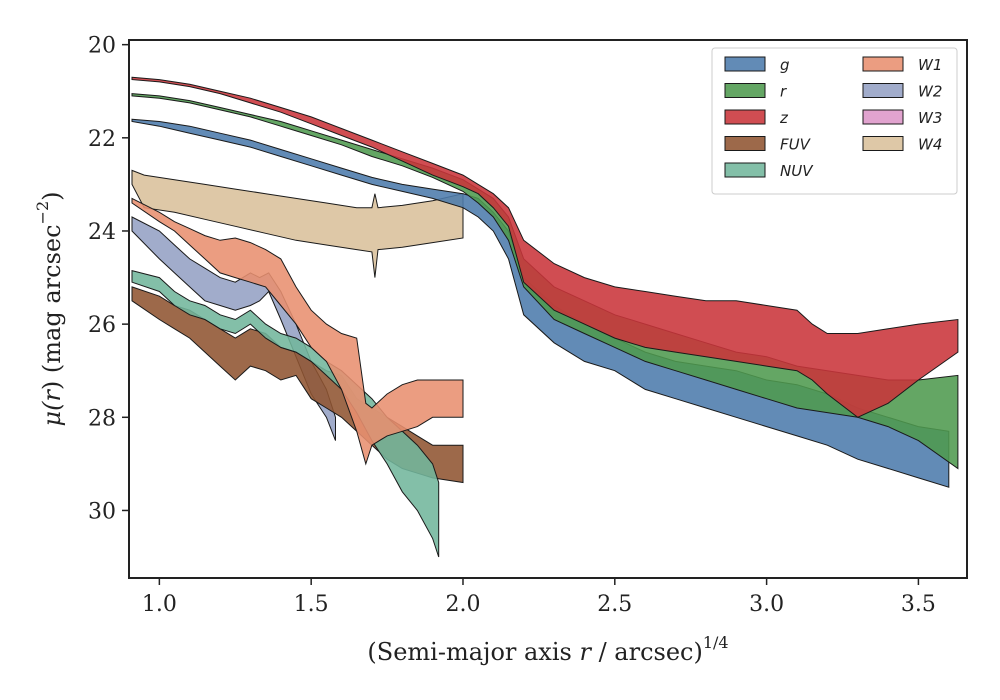  I want to click on legend-swatch-w3, so click(883, 117).